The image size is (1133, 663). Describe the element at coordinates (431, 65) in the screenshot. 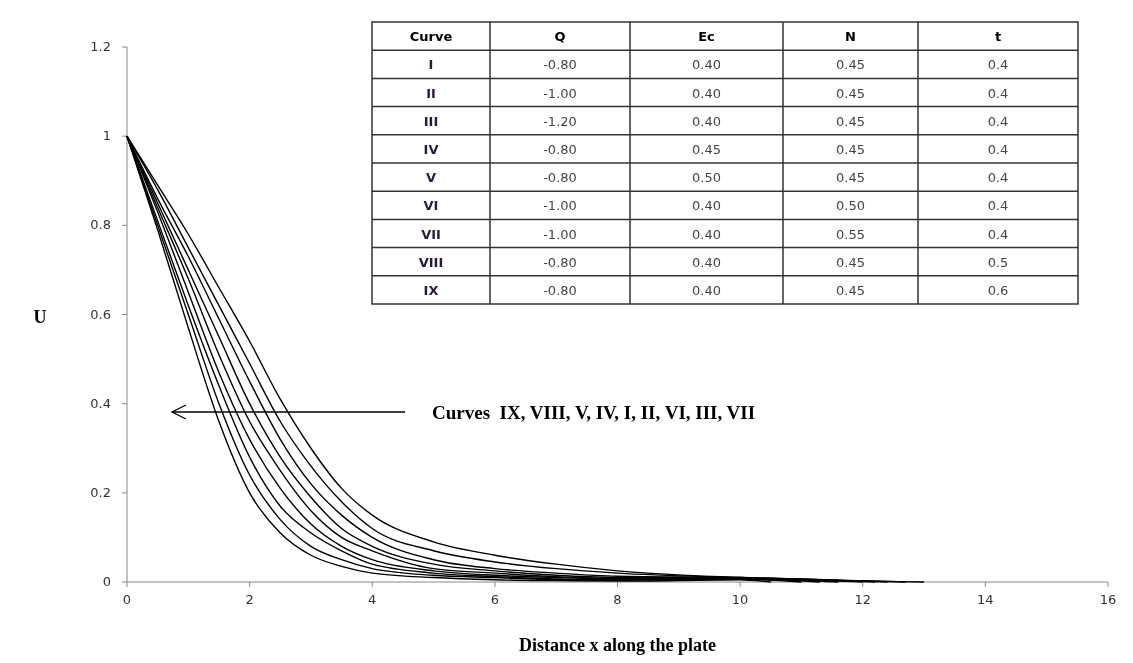

I see `category-label: I` at that location.